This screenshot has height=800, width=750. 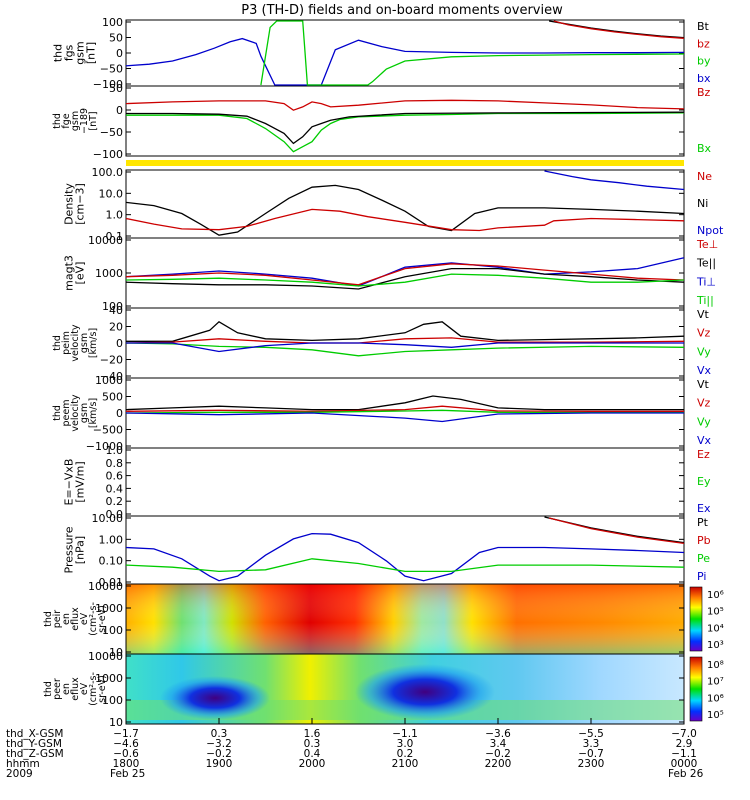 What do you see at coordinates (405, 764) in the screenshot?
I see `xaxis-value-c3-r3: 2100` at bounding box center [405, 764].